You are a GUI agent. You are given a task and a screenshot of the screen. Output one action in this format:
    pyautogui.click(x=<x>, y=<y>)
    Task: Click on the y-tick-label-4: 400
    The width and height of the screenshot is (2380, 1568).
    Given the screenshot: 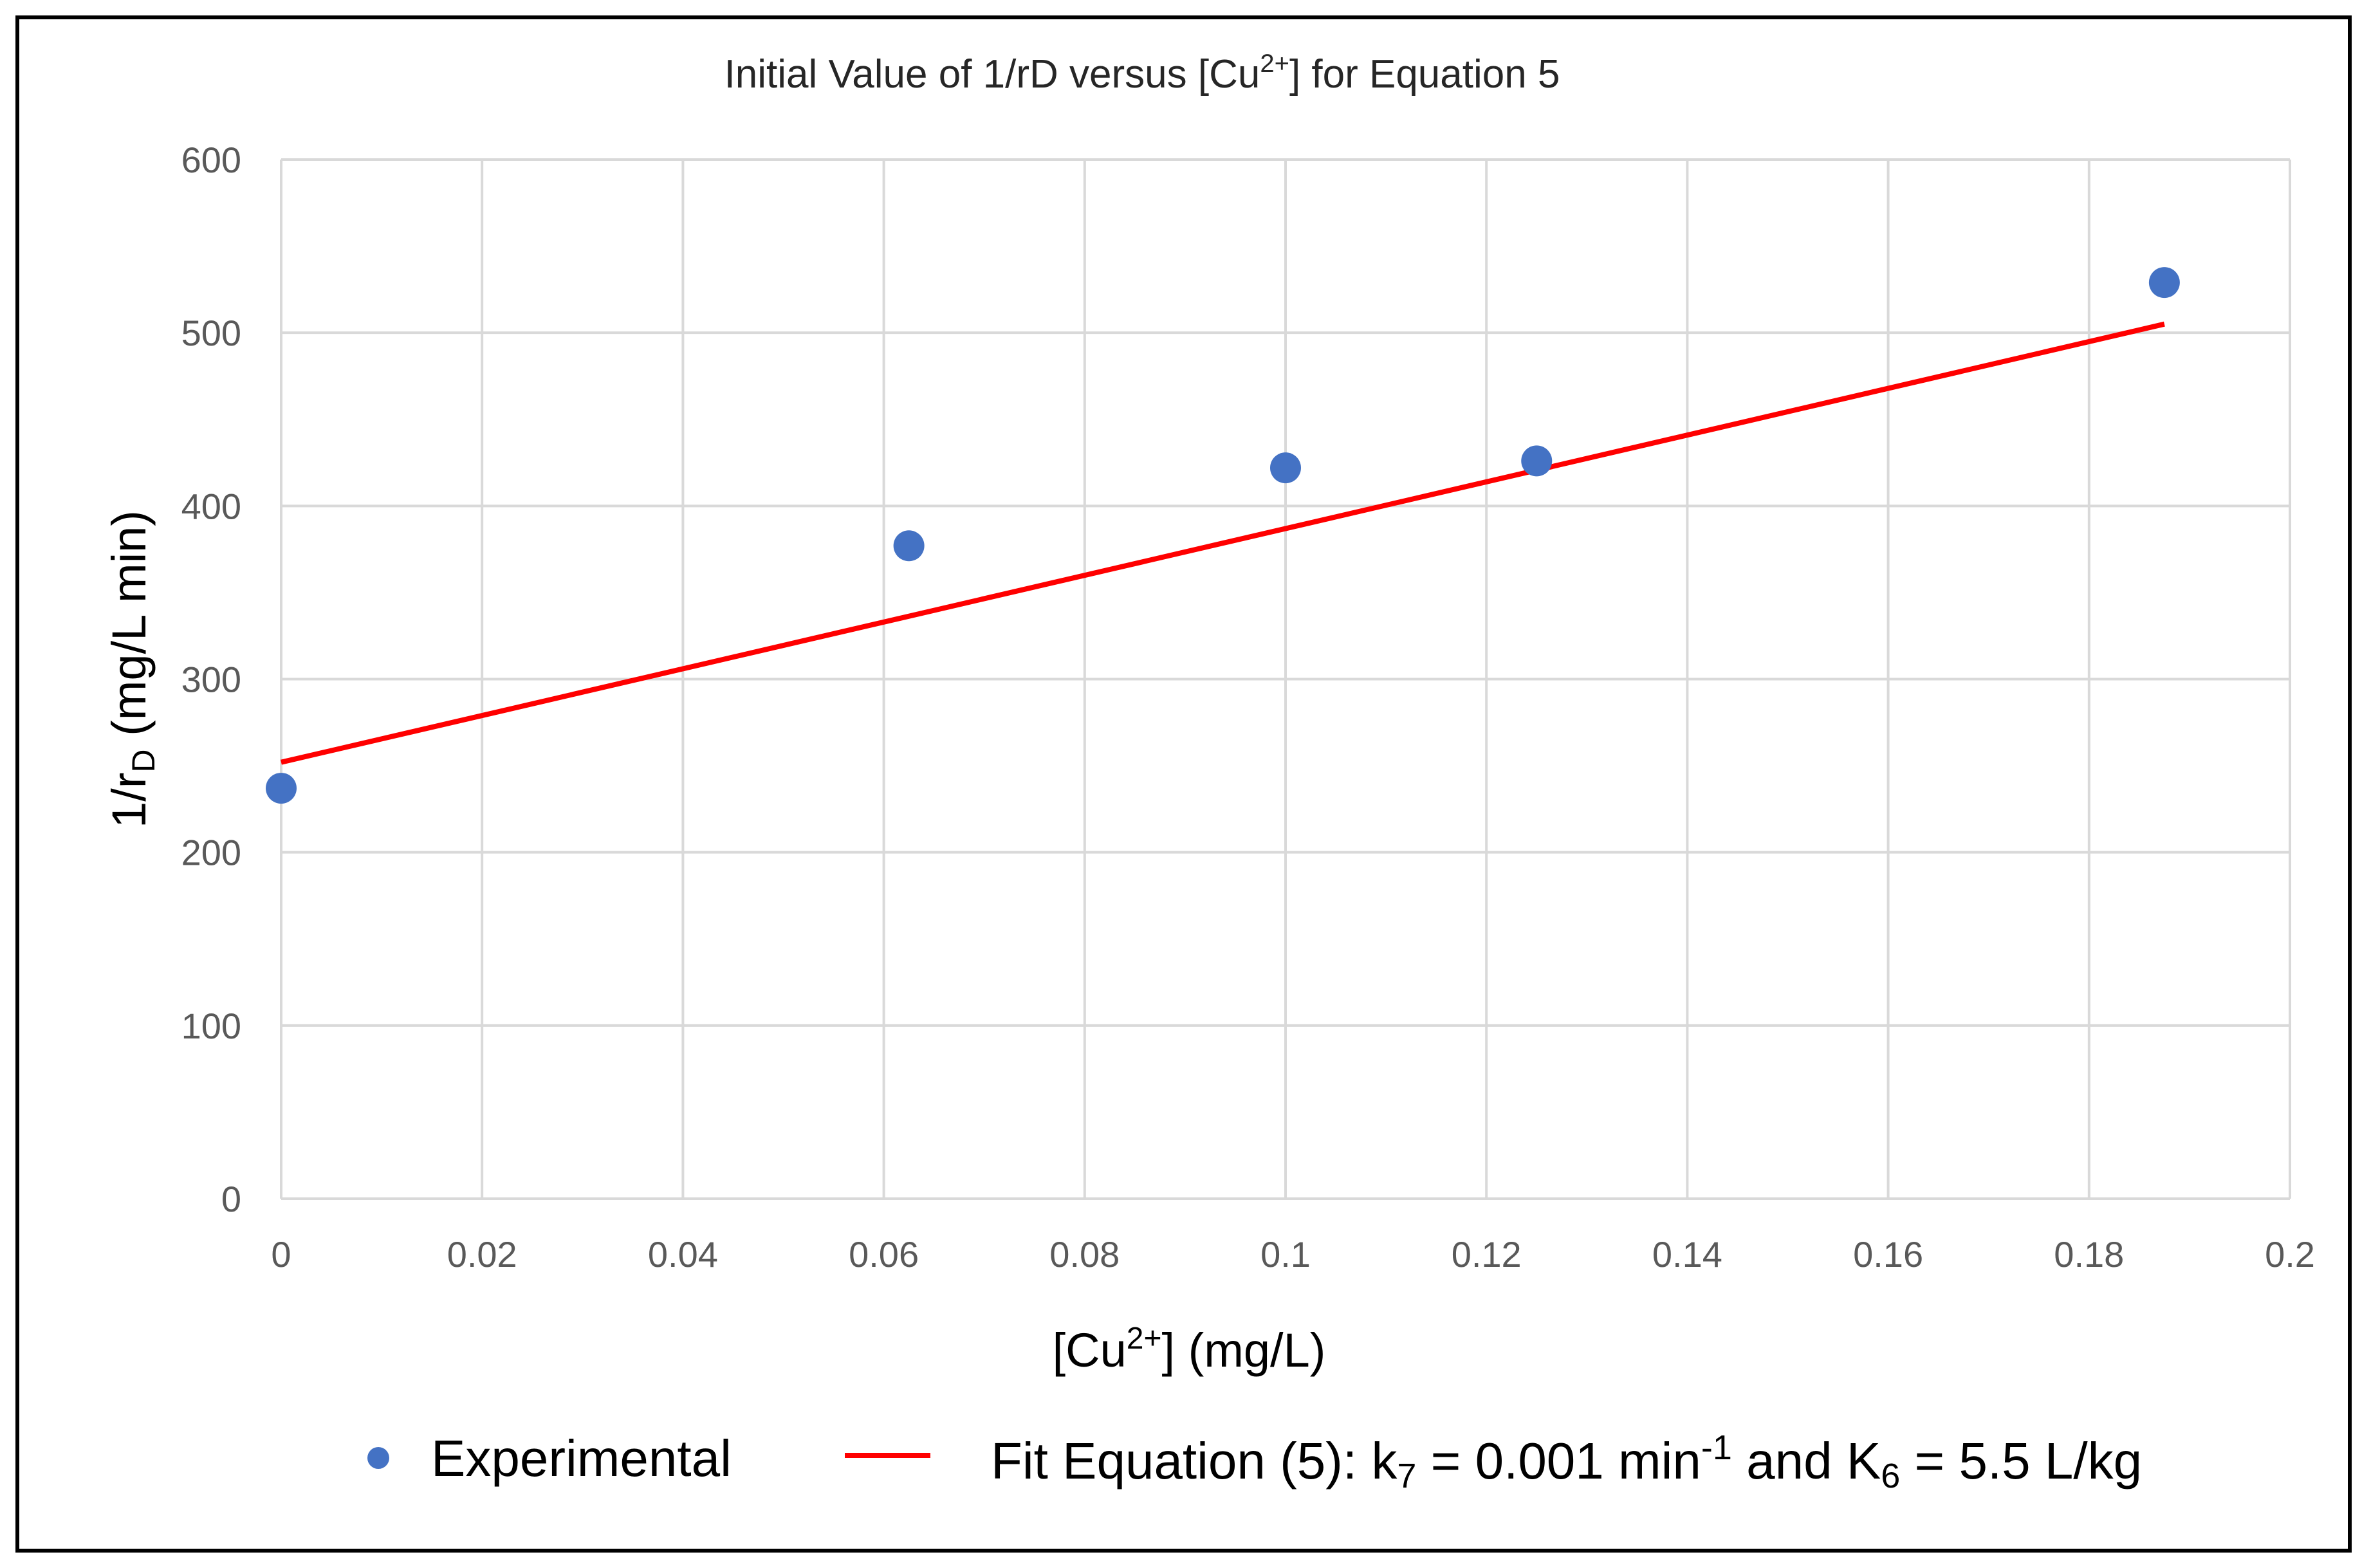 What is the action you would take?
    pyautogui.click(x=211, y=506)
    